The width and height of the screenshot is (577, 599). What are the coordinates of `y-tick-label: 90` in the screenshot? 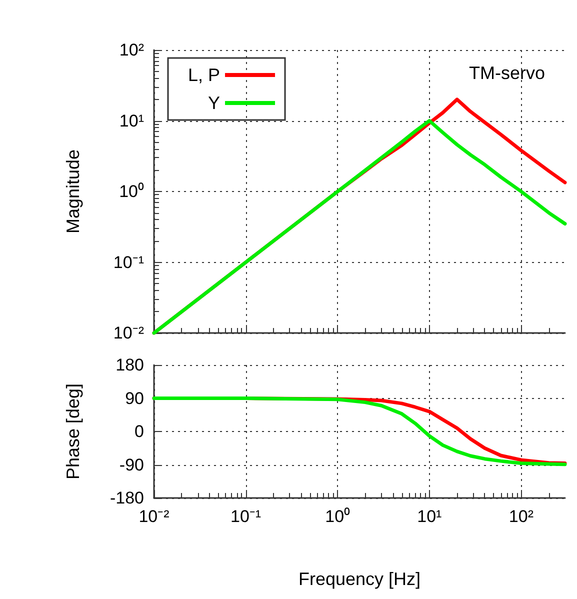 It's located at (134, 398).